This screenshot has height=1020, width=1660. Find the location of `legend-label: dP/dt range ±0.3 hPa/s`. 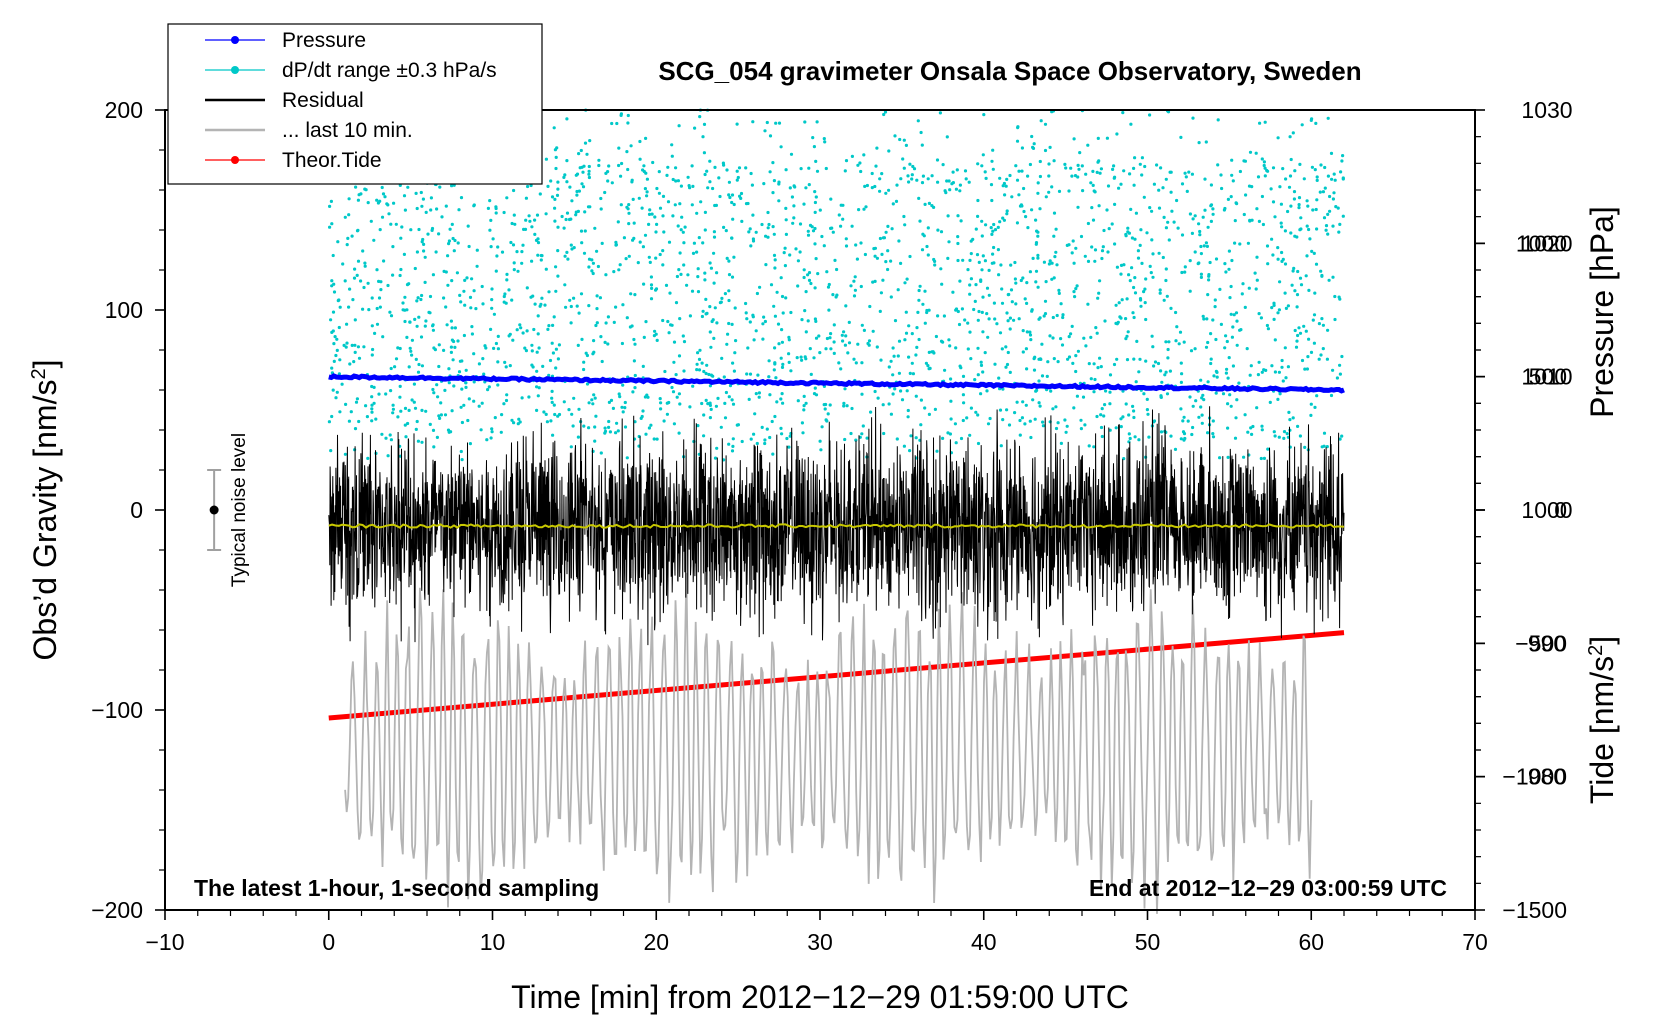

legend-label: dP/dt range ±0.3 hPa/s is located at coordinates (389, 70).